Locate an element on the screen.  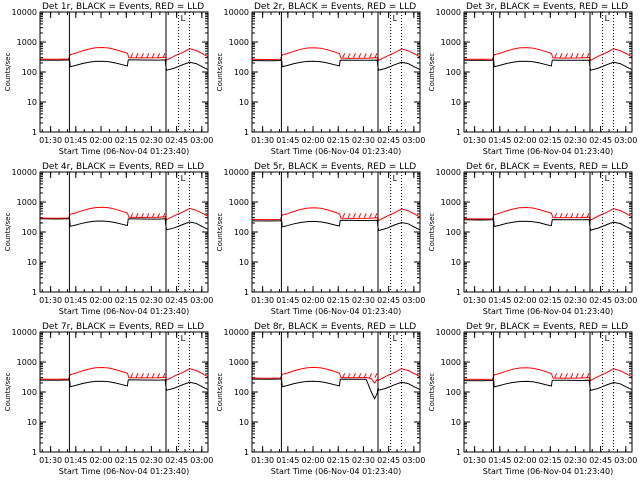
panel-title: Det 9r, BLACK = Events, RED = LLD is located at coordinates (547, 327).